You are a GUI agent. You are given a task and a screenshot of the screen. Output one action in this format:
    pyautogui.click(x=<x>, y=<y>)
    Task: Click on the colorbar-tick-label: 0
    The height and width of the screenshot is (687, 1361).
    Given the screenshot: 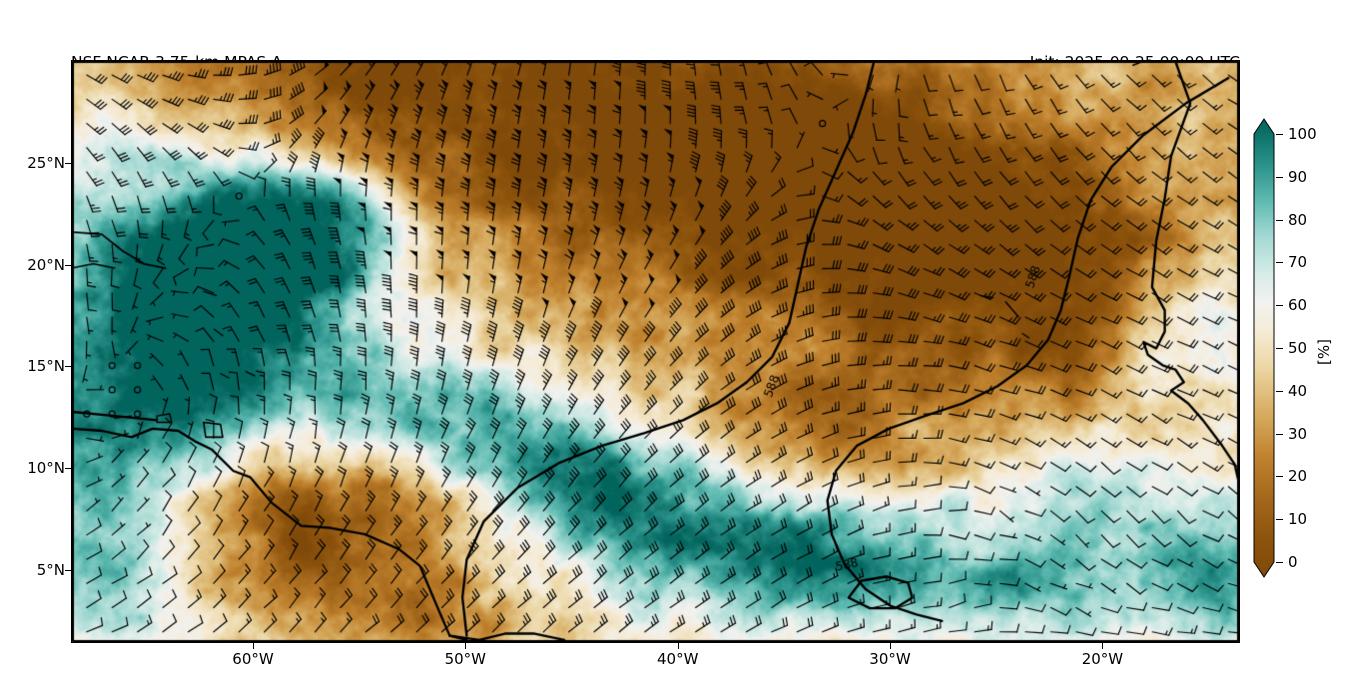 What is the action you would take?
    pyautogui.click(x=1293, y=562)
    